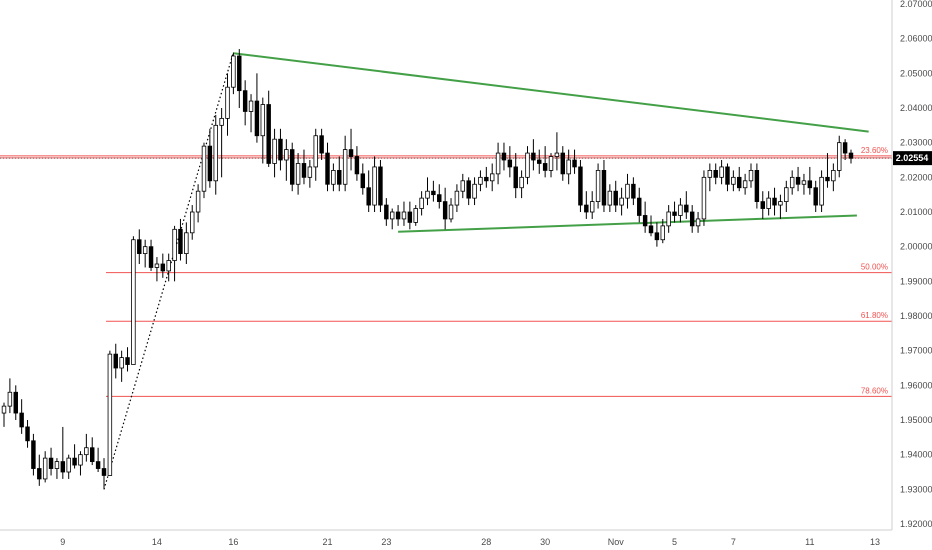 The height and width of the screenshot is (550, 932). Describe the element at coordinates (874, 315) in the screenshot. I see `fib-level-label: 61.80%` at that location.